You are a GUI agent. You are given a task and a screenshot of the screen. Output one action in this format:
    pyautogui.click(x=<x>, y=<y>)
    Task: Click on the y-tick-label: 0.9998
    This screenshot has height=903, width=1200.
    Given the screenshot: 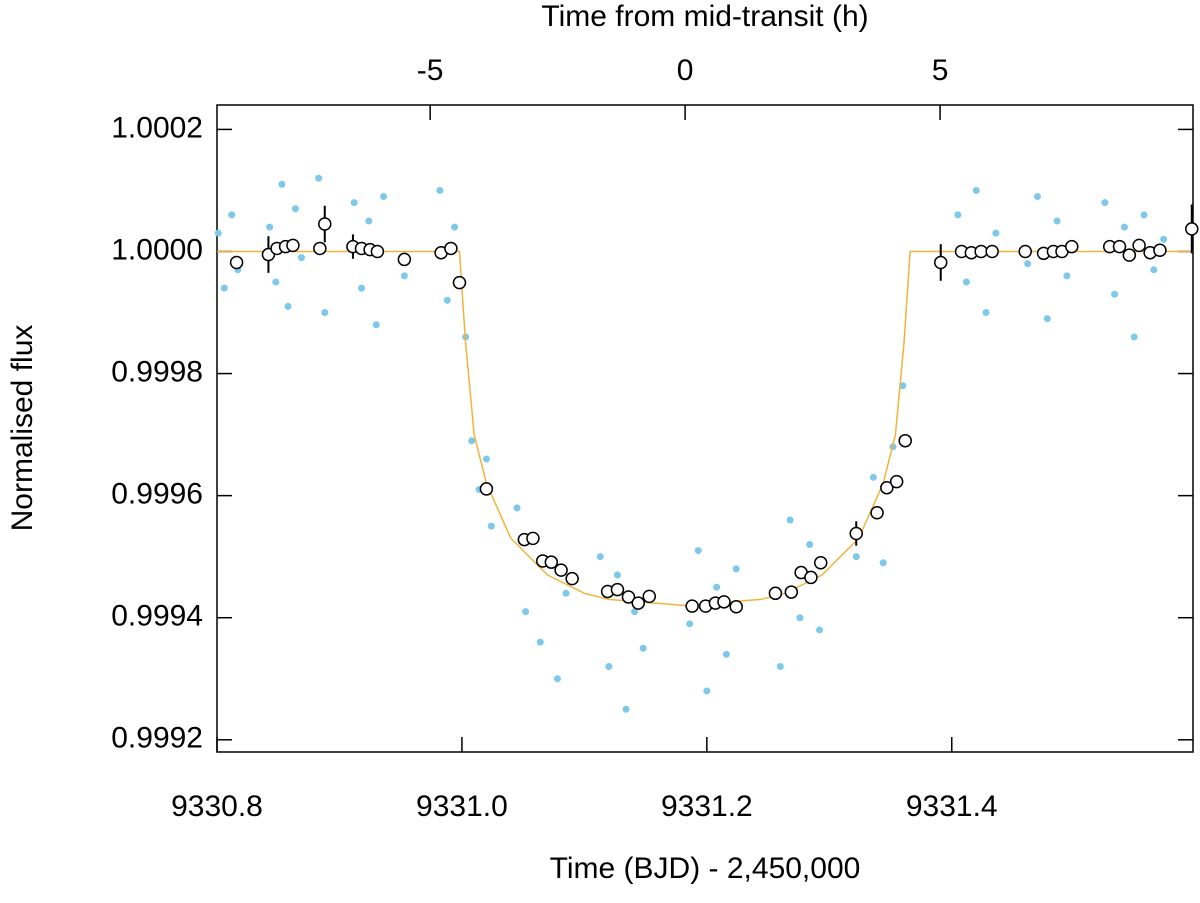 What is the action you would take?
    pyautogui.click(x=157, y=371)
    